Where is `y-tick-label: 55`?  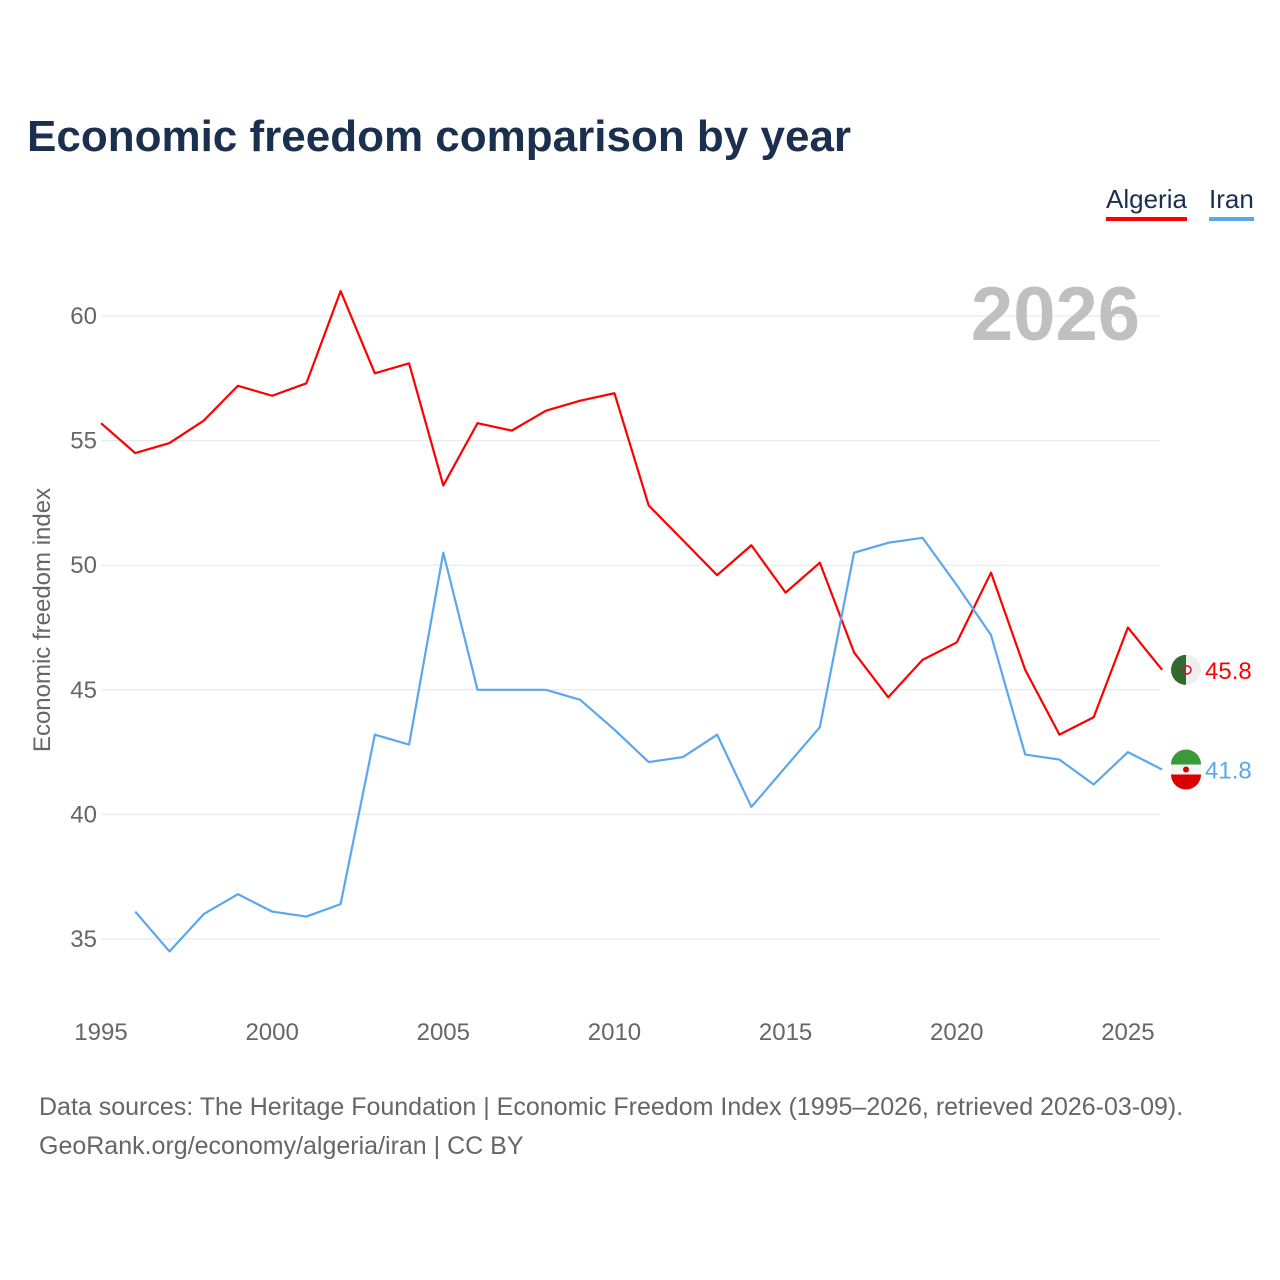
y-tick-label: 55 is located at coordinates (83, 441).